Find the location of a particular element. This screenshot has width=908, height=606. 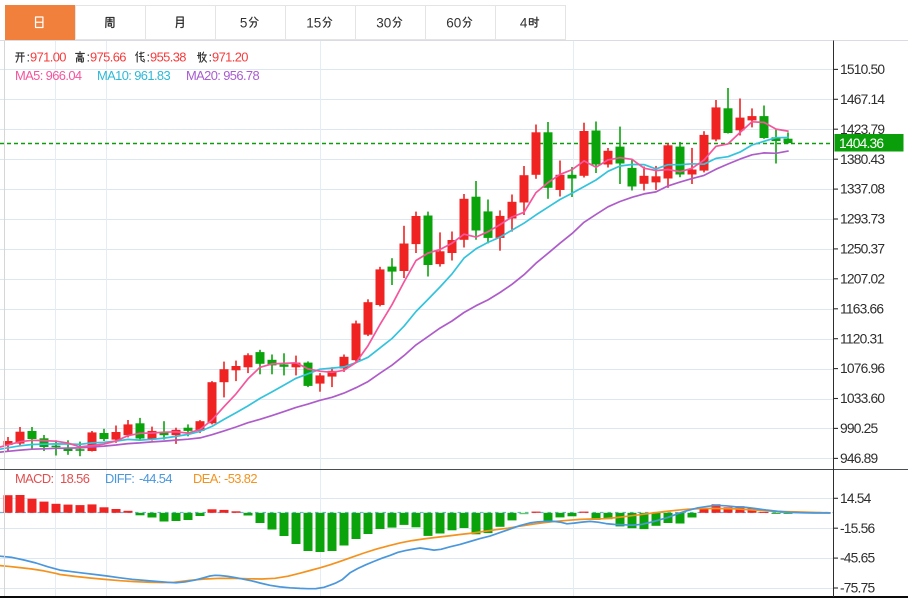

svg-text: -44.54 is located at coordinates (155, 478).